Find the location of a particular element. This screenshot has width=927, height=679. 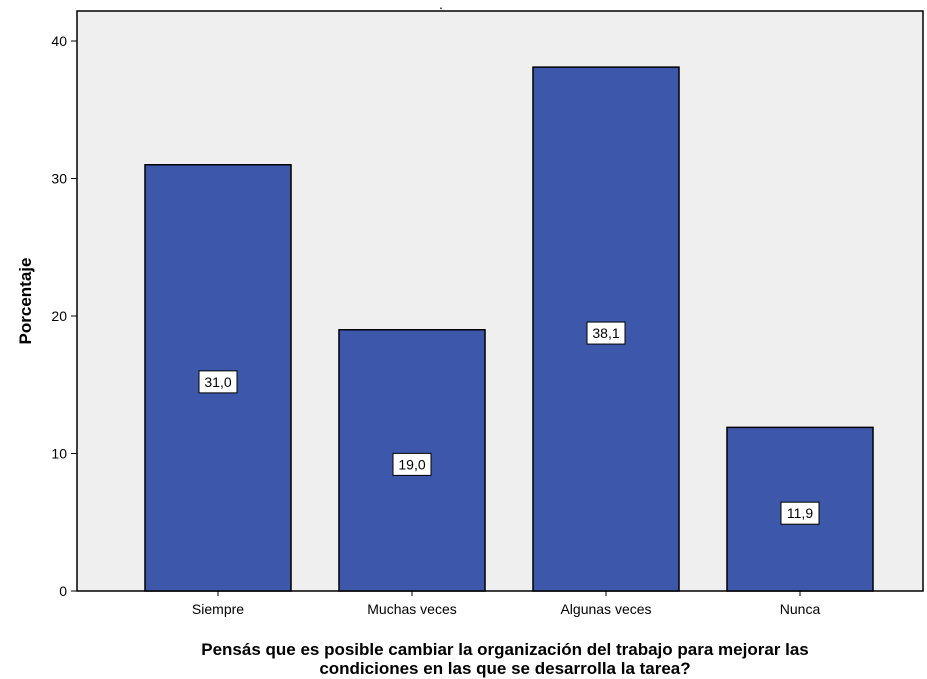

x-tick-label: Algunas veces is located at coordinates (605, 609).